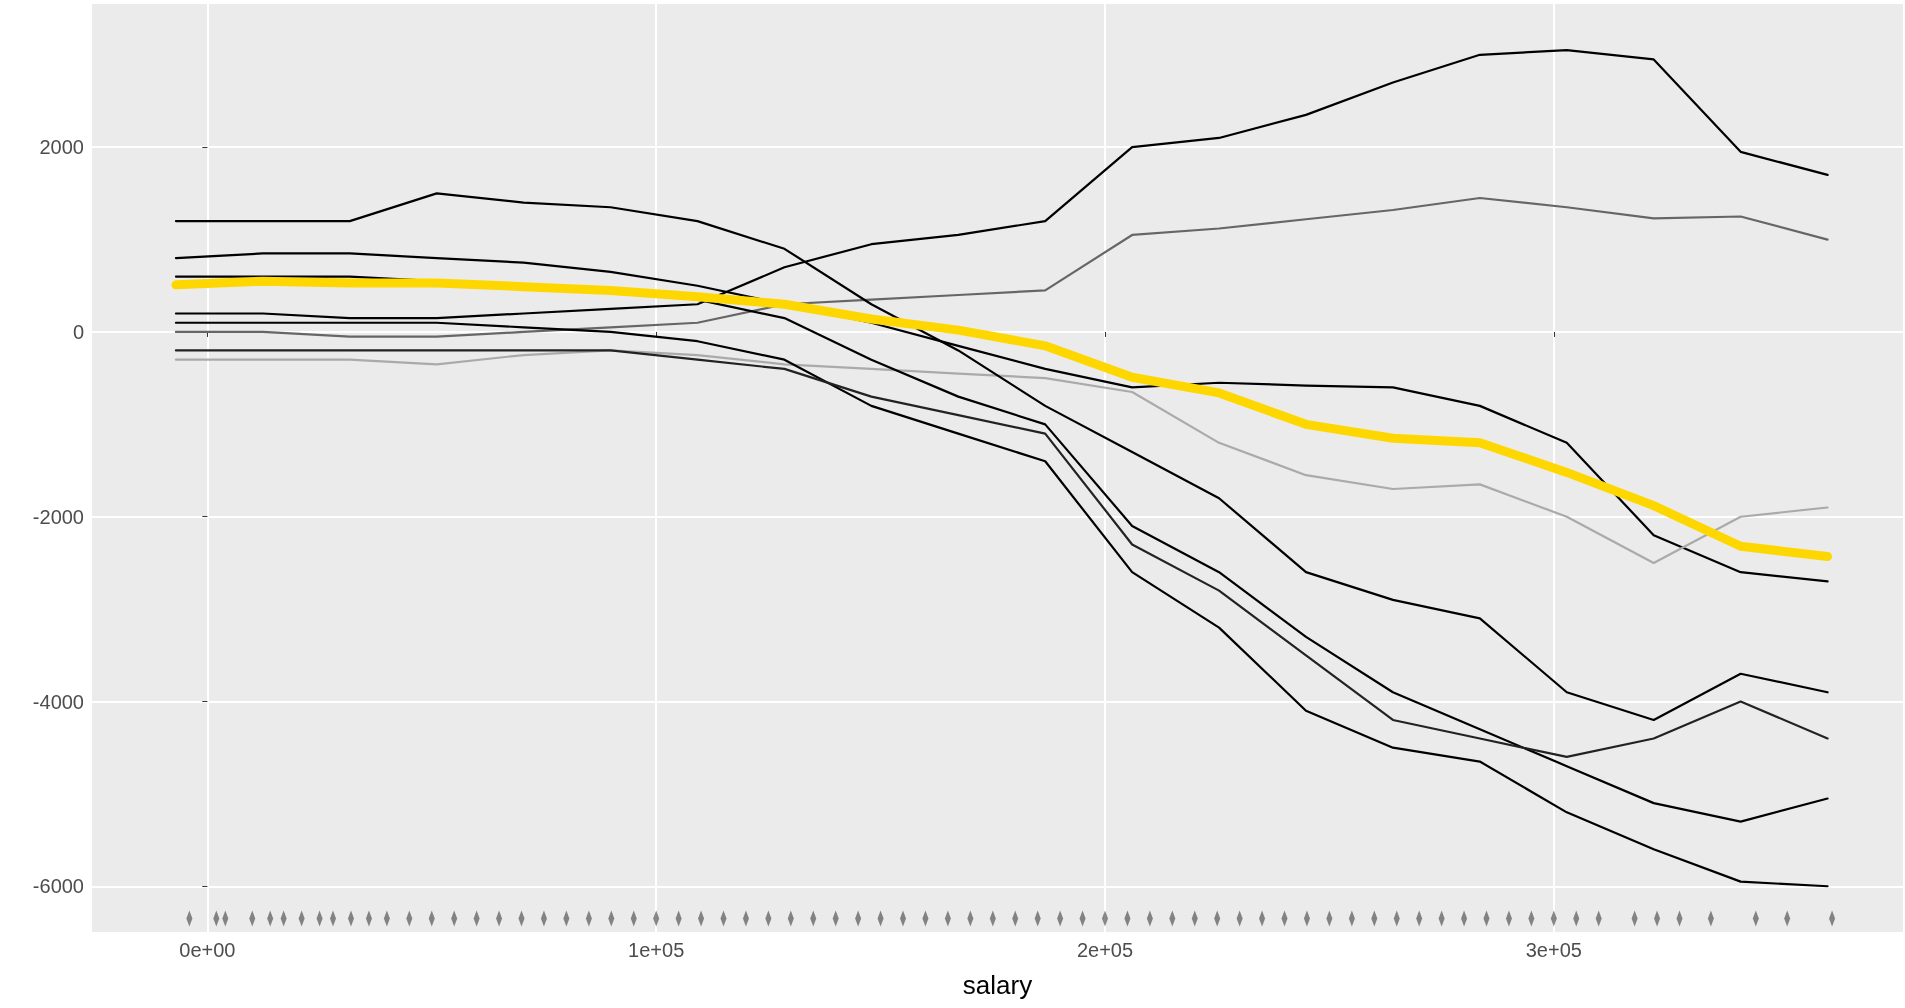 Image resolution: width=1905 pixels, height=1008 pixels. What do you see at coordinates (58, 701) in the screenshot?
I see `y-tick-label: -4000` at bounding box center [58, 701].